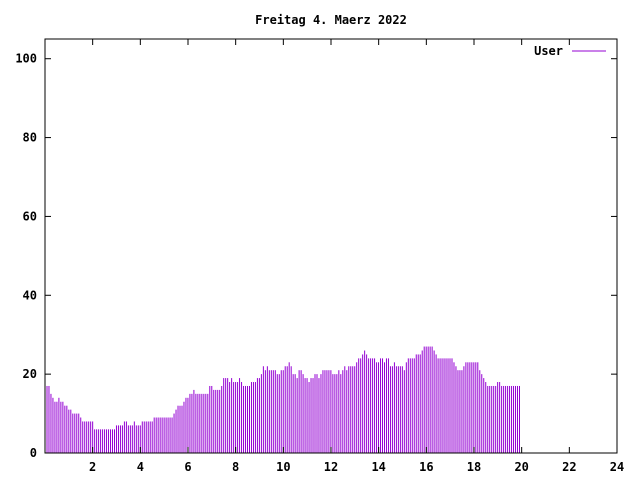 The height and width of the screenshot is (480, 640). Describe the element at coordinates (92, 467) in the screenshot. I see `x-tick-label: 2` at that location.